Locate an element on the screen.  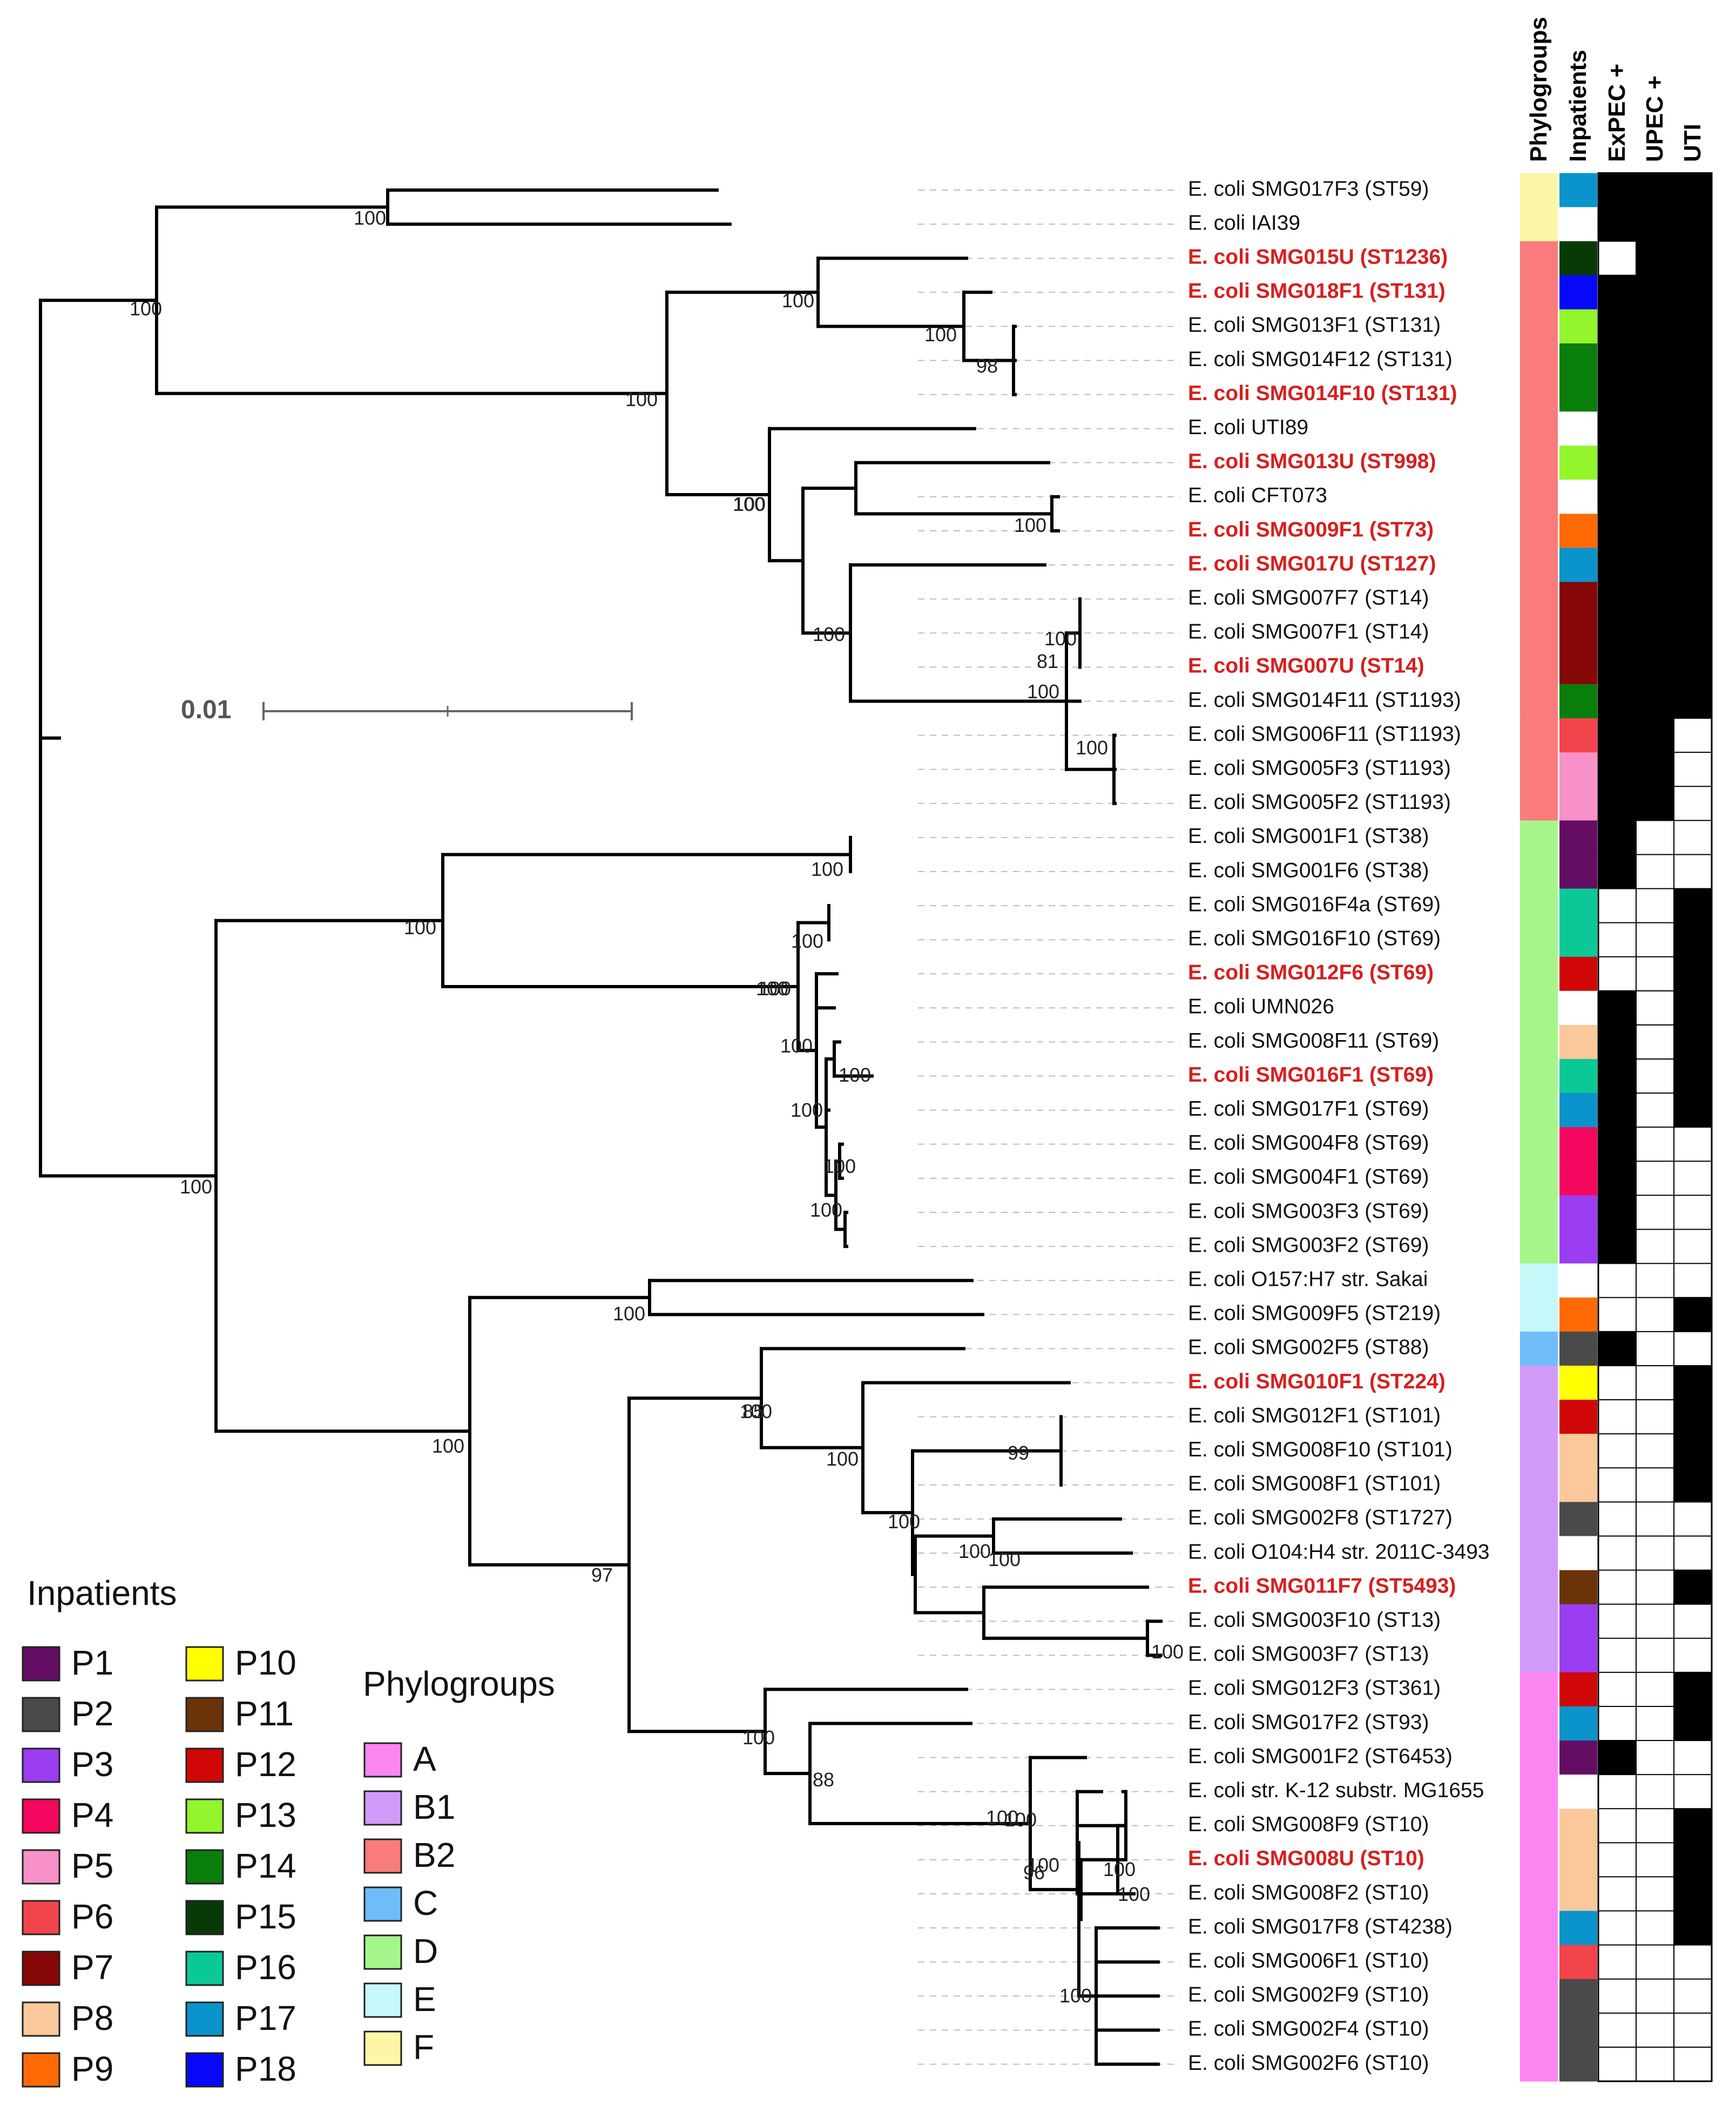
inpatient-legend-label: P2 is located at coordinates (92, 1713).